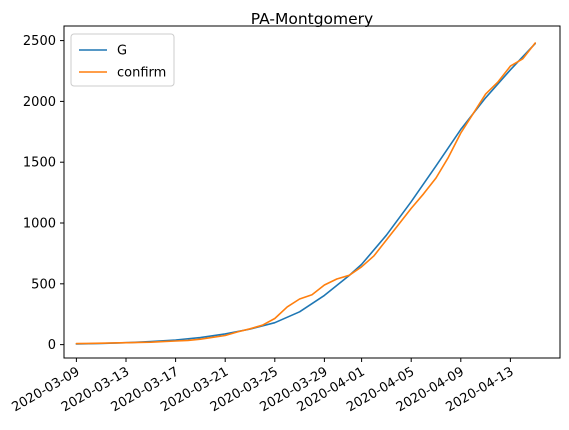  I want to click on y-tick-label: 2000, so click(39, 102).